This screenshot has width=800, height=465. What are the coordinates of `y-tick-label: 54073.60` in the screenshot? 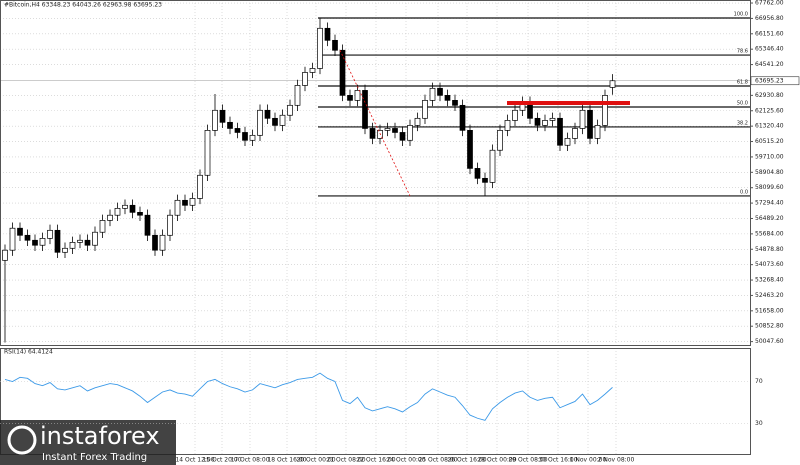 It's located at (769, 264).